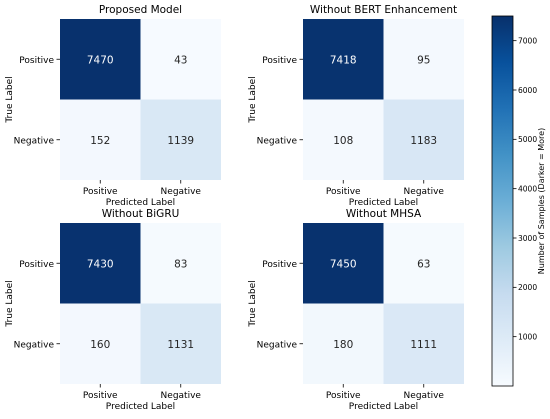 This screenshot has height=419, width=550. What do you see at coordinates (527, 40) in the screenshot?
I see `colorbar-tick-label: 7000` at bounding box center [527, 40].